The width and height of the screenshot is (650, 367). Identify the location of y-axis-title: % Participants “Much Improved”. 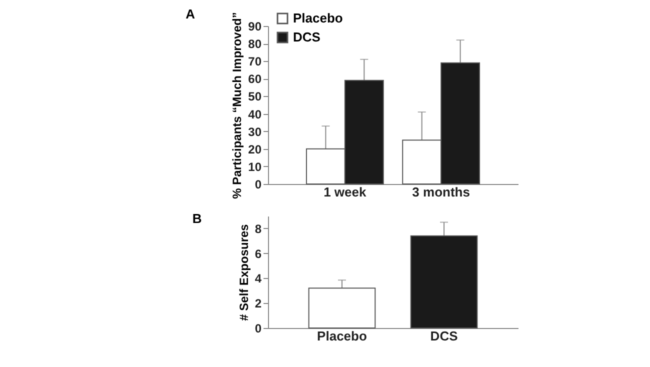
(237, 105).